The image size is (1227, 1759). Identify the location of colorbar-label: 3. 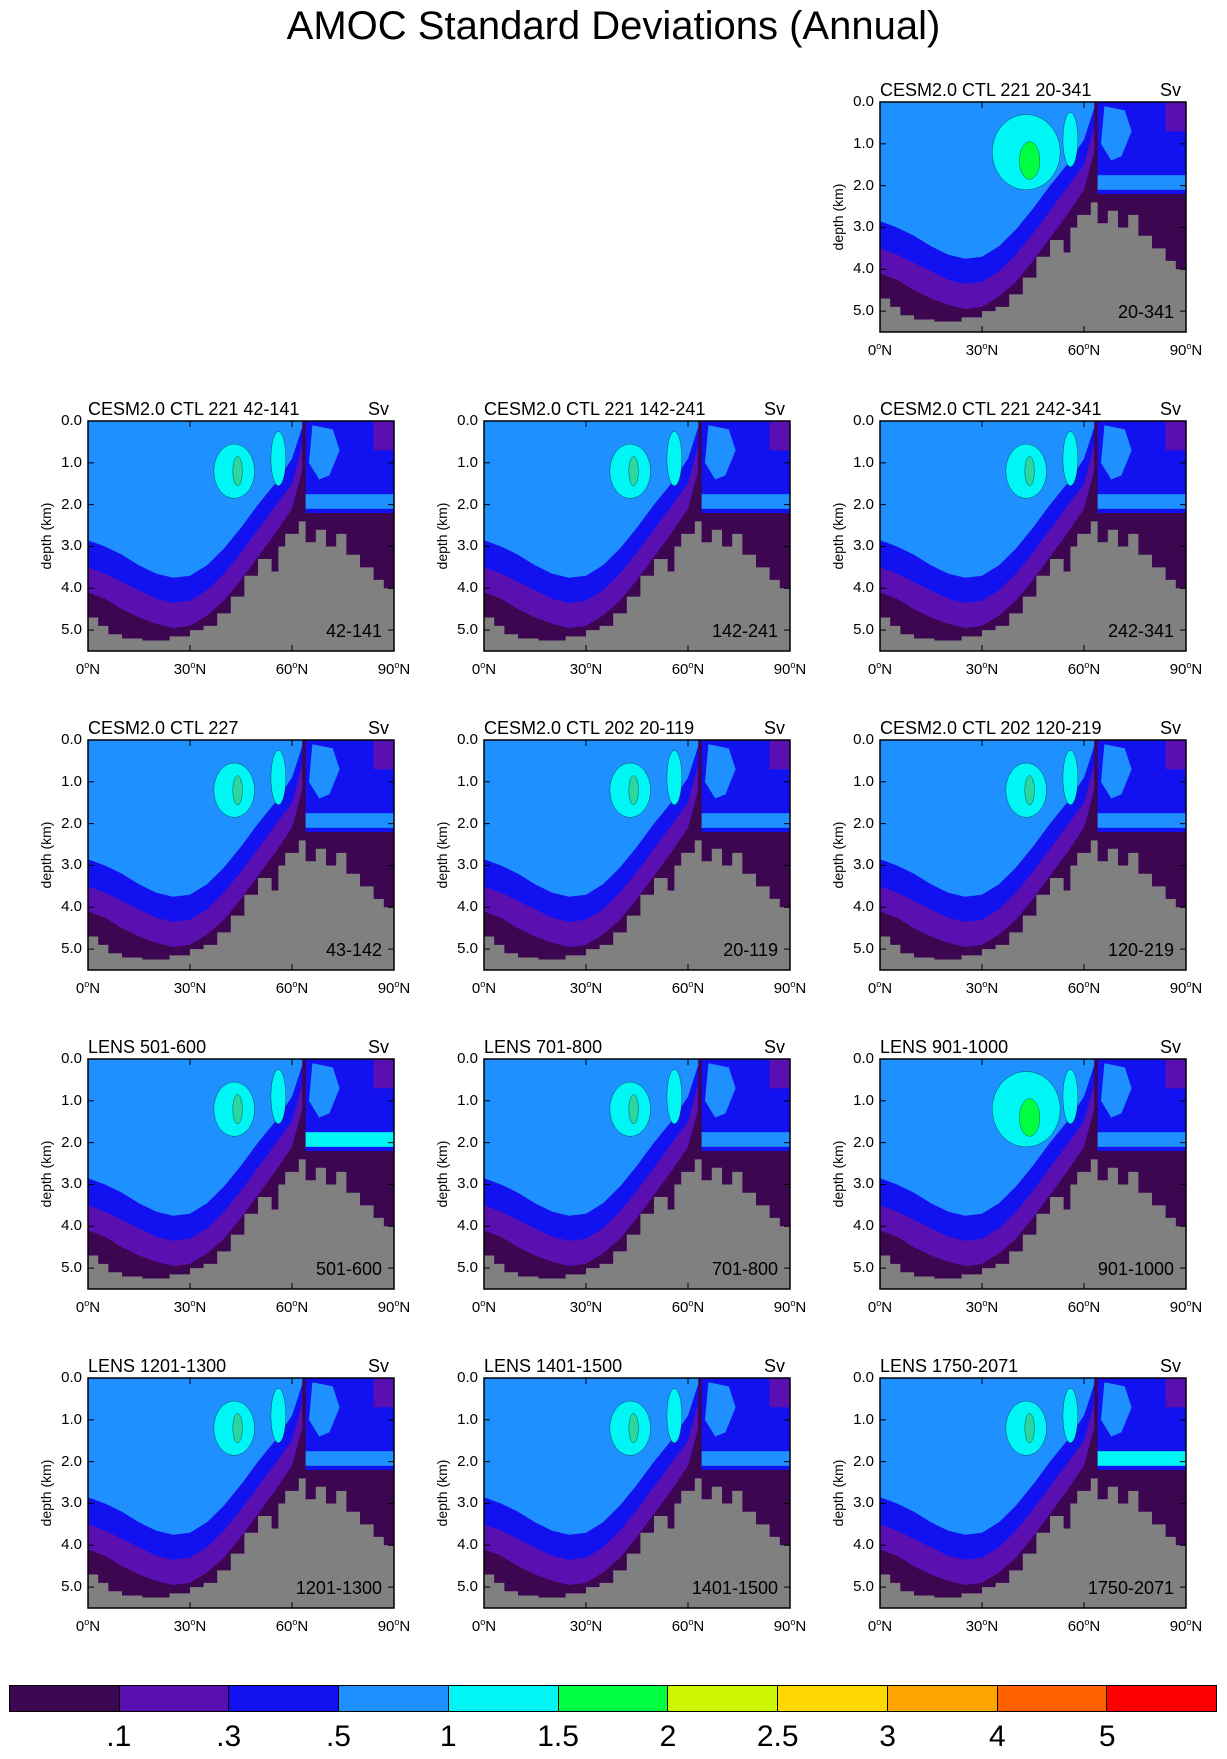
(887, 1736).